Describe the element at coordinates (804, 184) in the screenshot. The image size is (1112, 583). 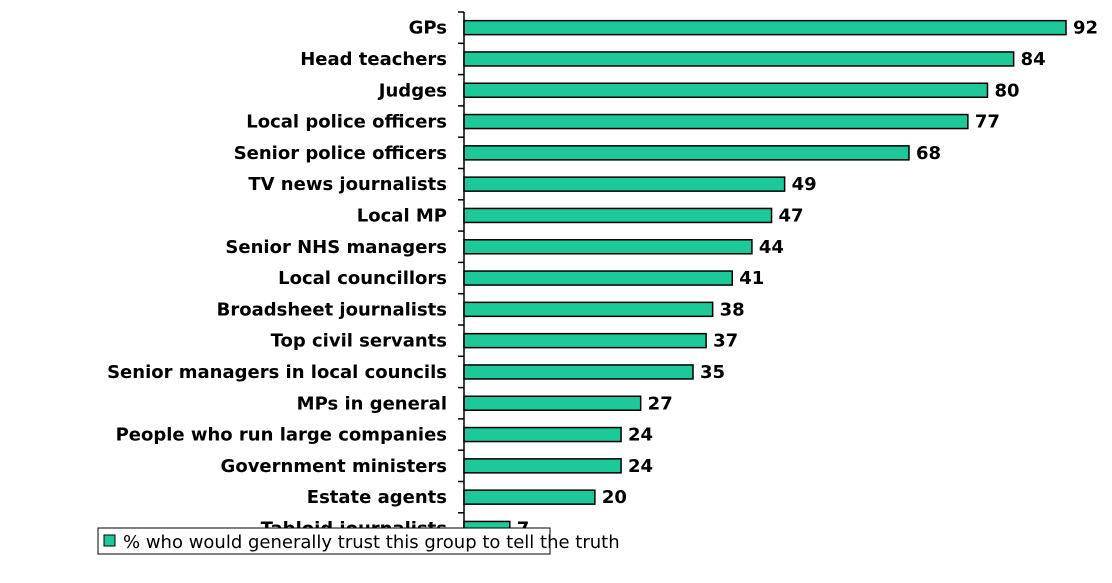
I see `value-label: 49` at that location.